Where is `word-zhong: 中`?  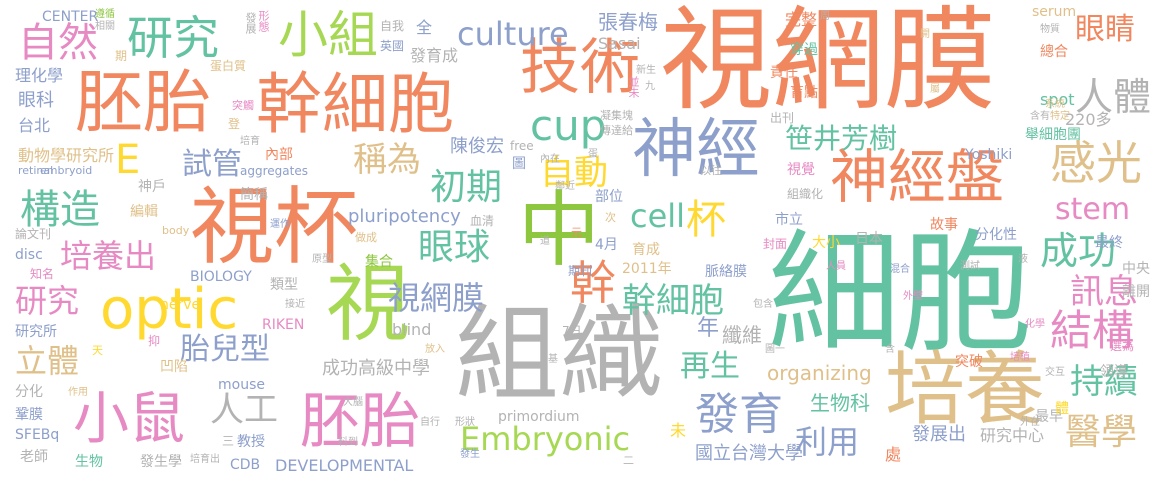
word-zhong: 中 is located at coordinates (559, 230).